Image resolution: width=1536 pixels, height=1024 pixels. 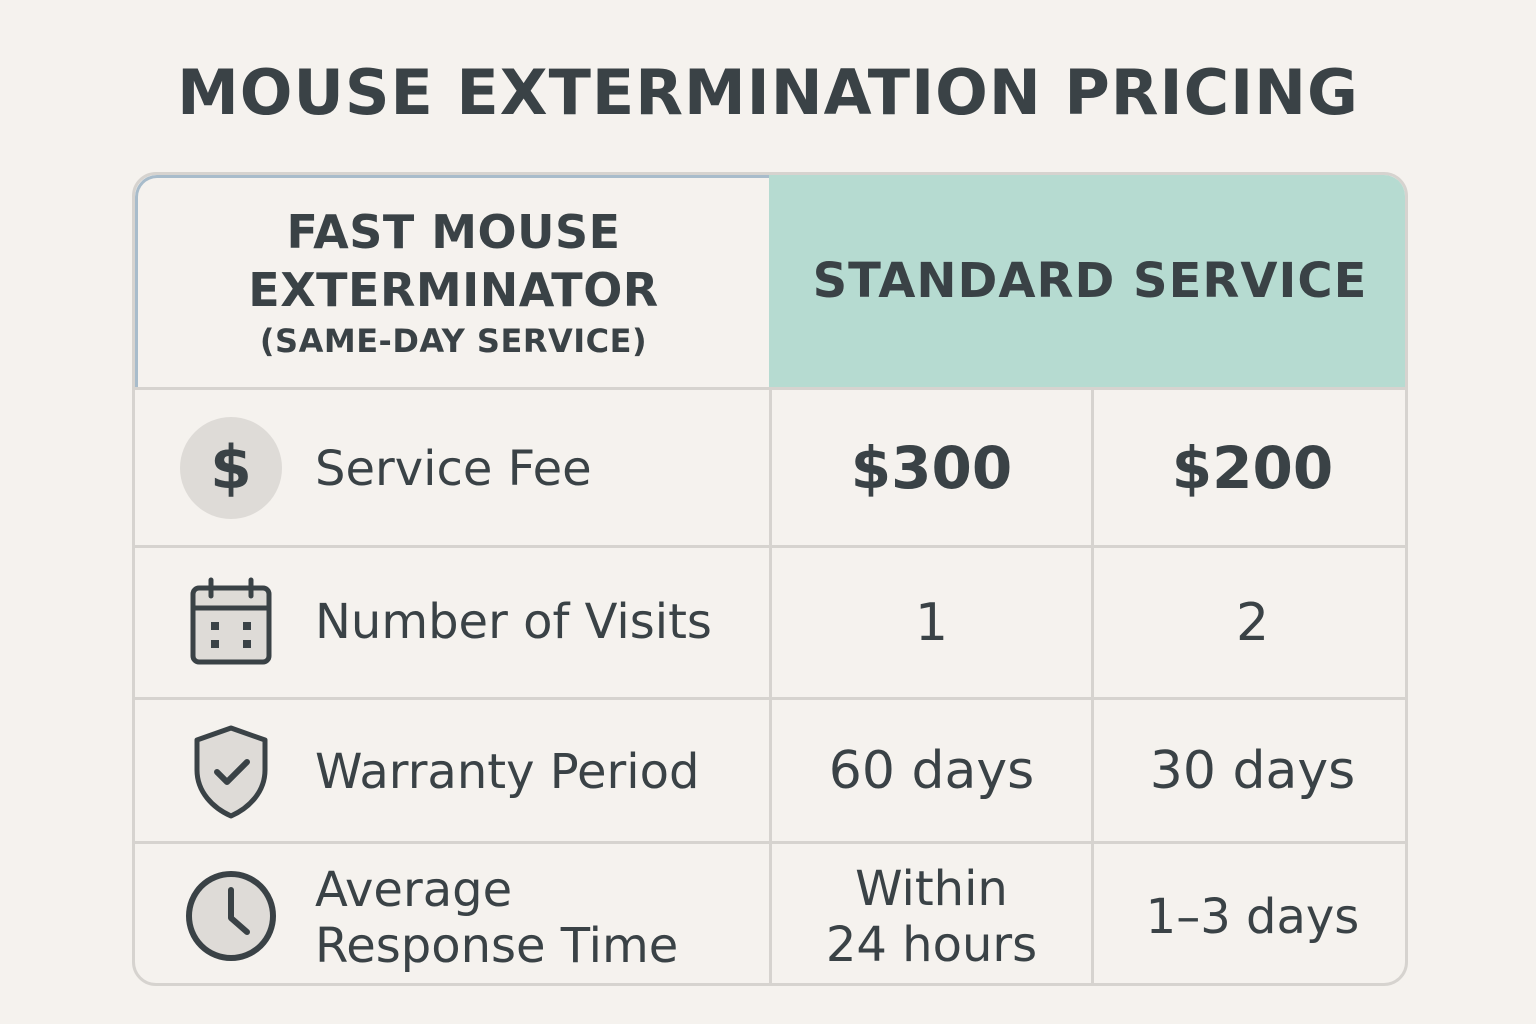 I want to click on standard-warranty: 30 days, so click(x=1252, y=770).